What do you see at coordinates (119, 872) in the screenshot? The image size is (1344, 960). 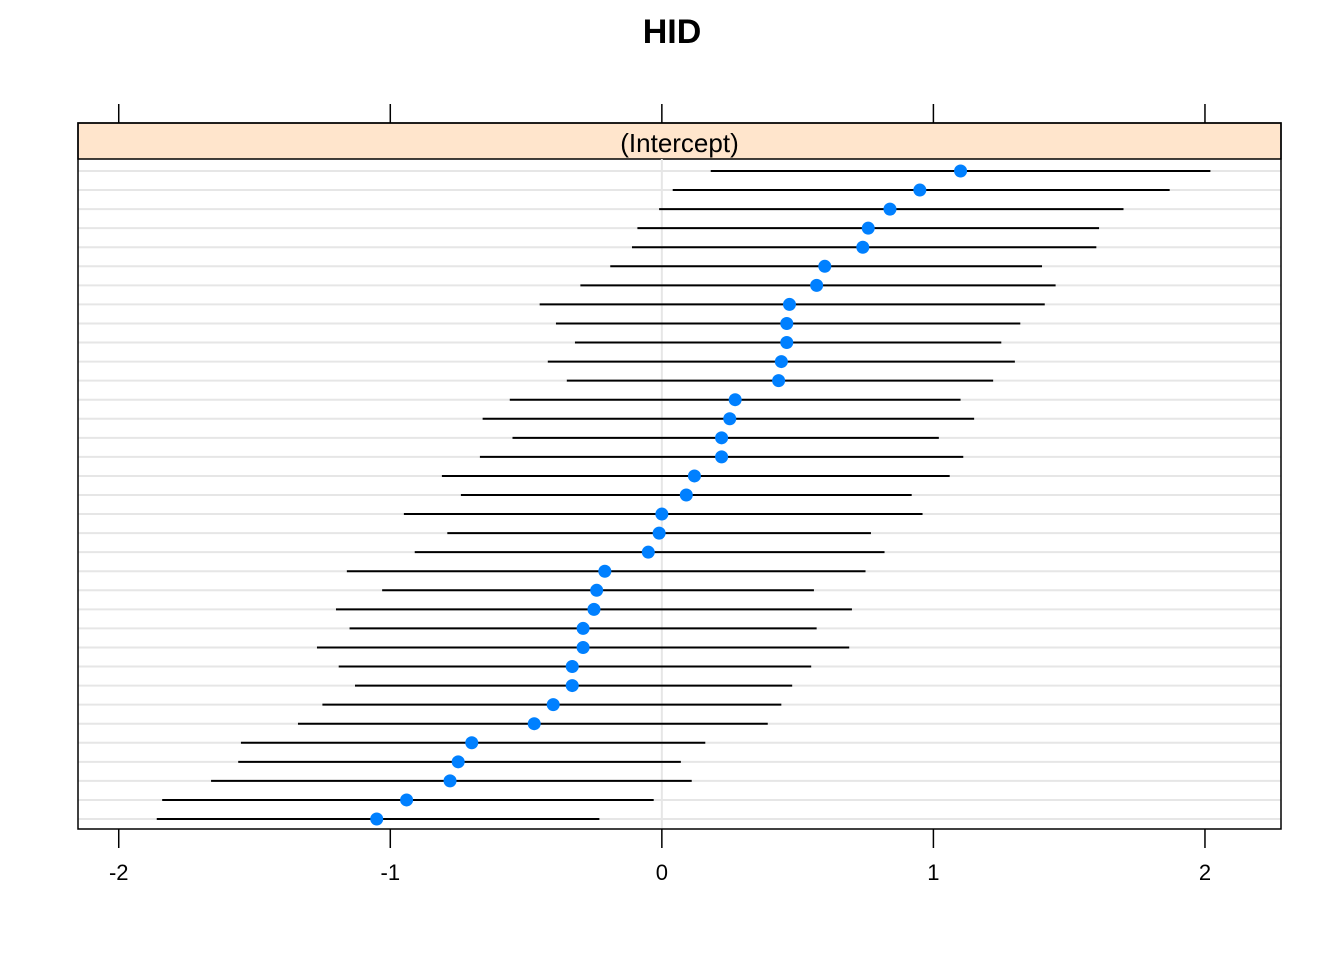 I see `x-tick-label: -2` at bounding box center [119, 872].